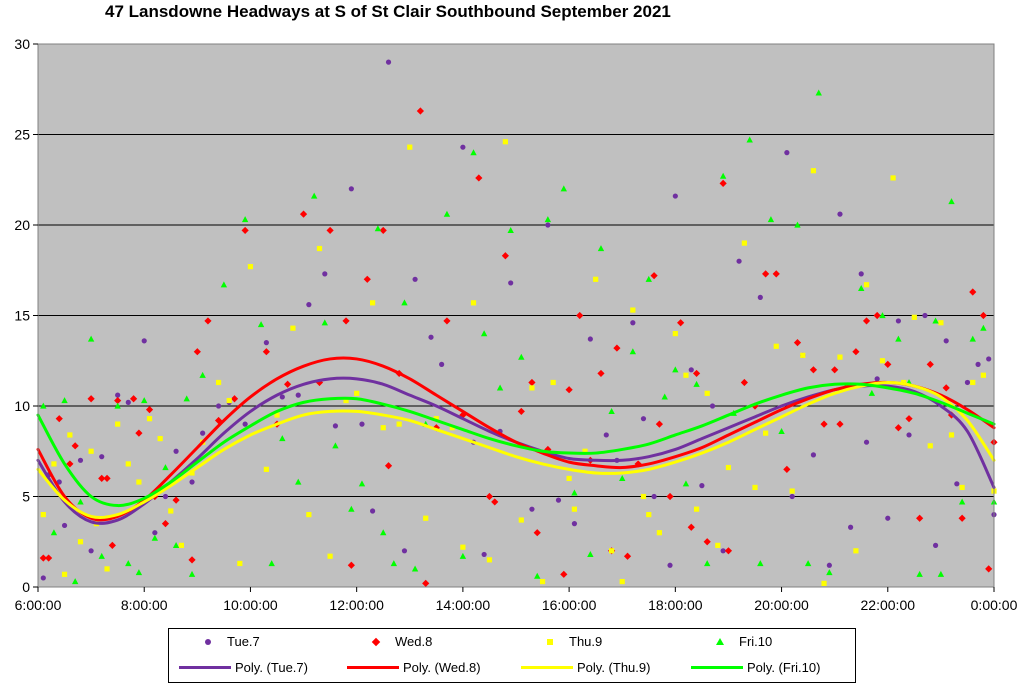 The height and width of the screenshot is (685, 1024). I want to click on triangle-marker-icon, so click(720, 641).